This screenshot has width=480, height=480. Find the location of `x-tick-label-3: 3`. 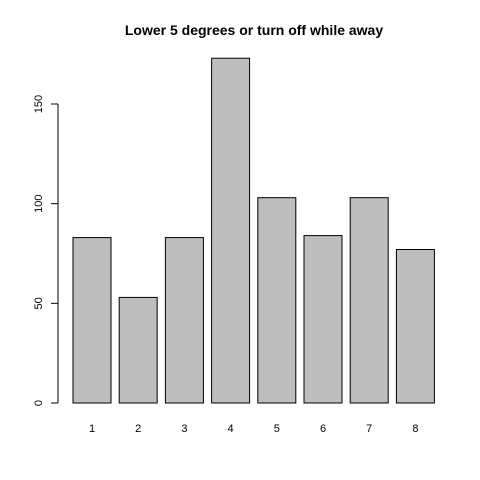

x-tick-label-3: 3 is located at coordinates (184, 429).